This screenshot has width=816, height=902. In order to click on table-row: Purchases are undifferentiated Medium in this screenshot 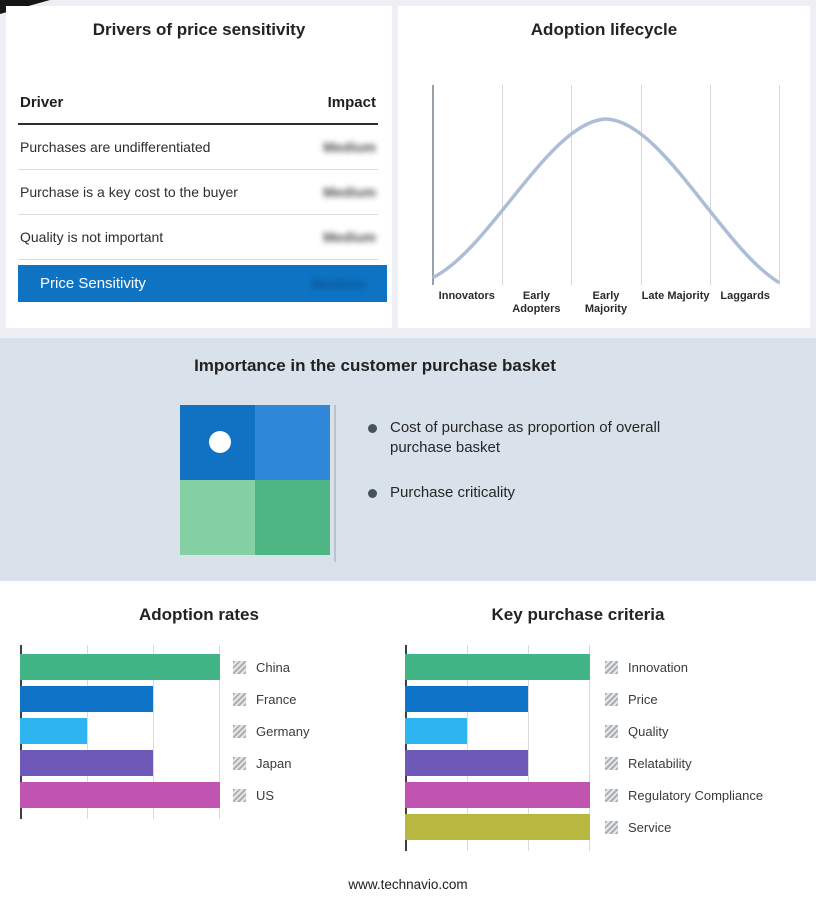, I will do `click(198, 147)`.